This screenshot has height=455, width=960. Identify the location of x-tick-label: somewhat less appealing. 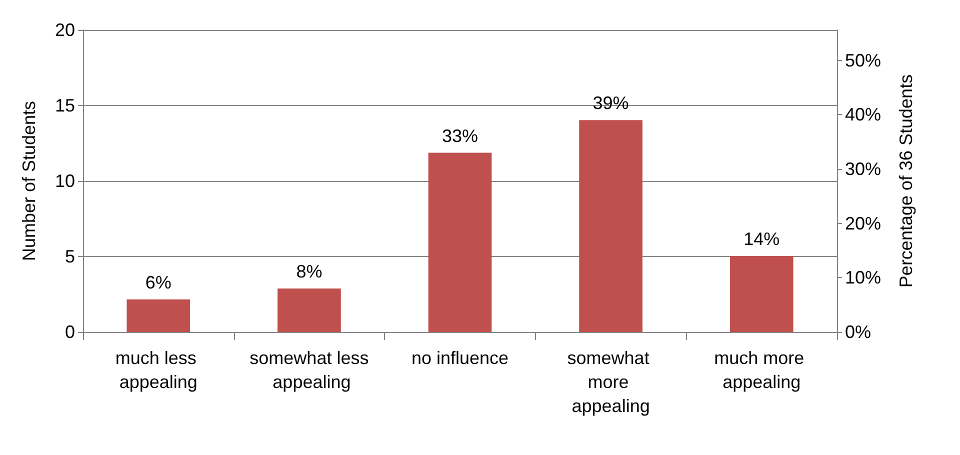
(309, 370).